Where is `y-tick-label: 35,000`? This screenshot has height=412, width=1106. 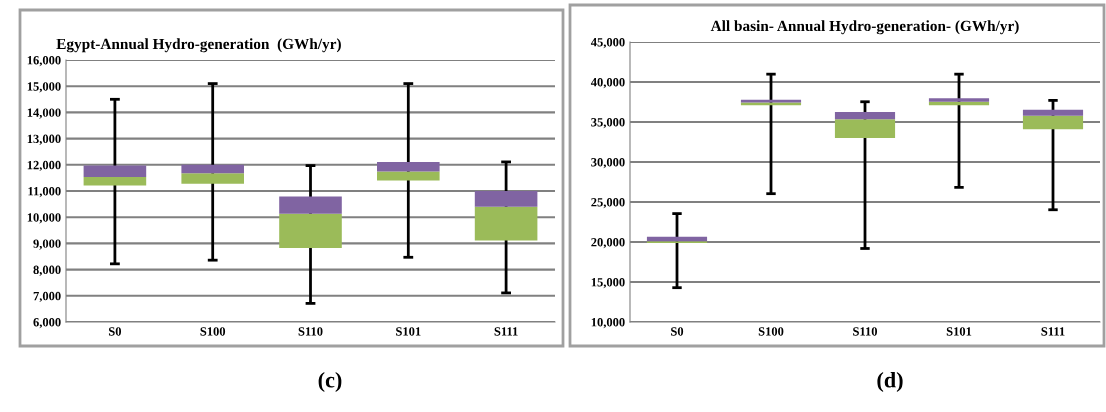 y-tick-label: 35,000 is located at coordinates (608, 123).